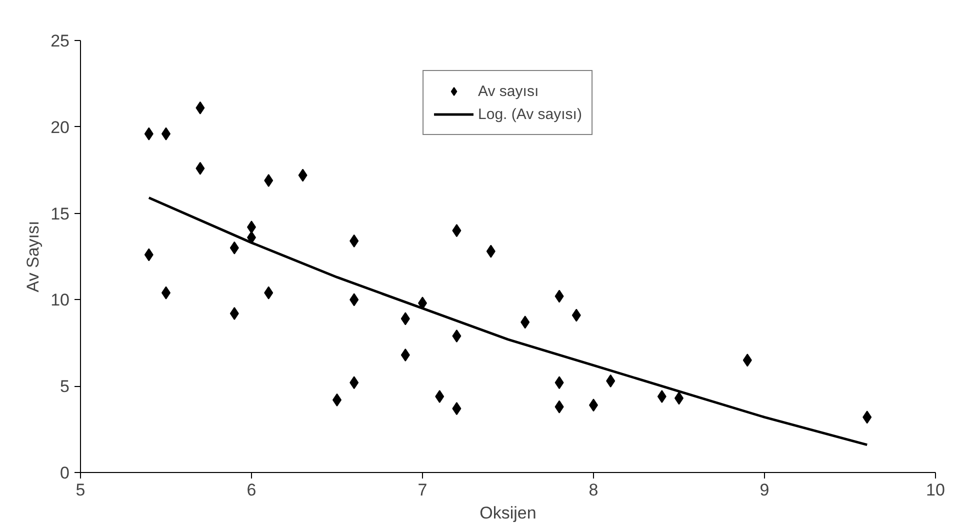 This screenshot has width=980, height=531. I want to click on legend-label: Av sayısı, so click(508, 91).